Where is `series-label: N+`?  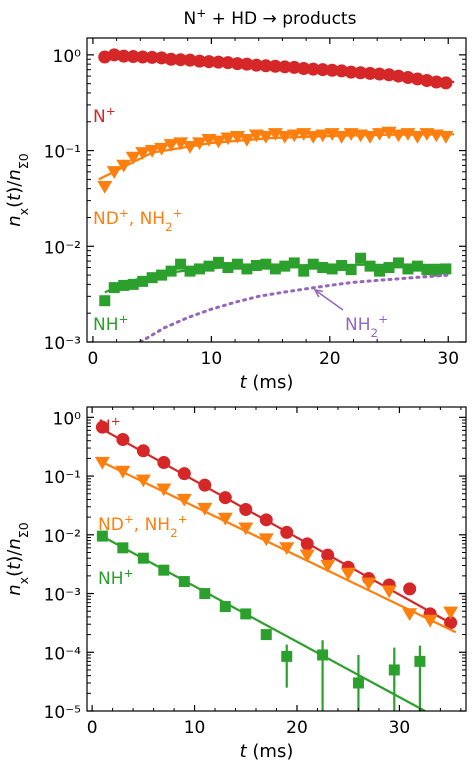
series-label: N+ is located at coordinates (104, 115).